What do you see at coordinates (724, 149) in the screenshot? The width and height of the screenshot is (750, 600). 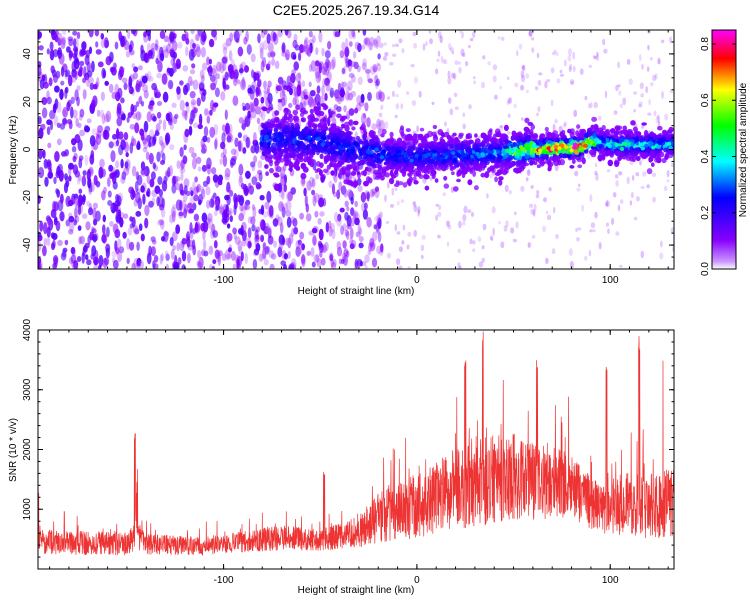 I see `colorbar-frame` at bounding box center [724, 149].